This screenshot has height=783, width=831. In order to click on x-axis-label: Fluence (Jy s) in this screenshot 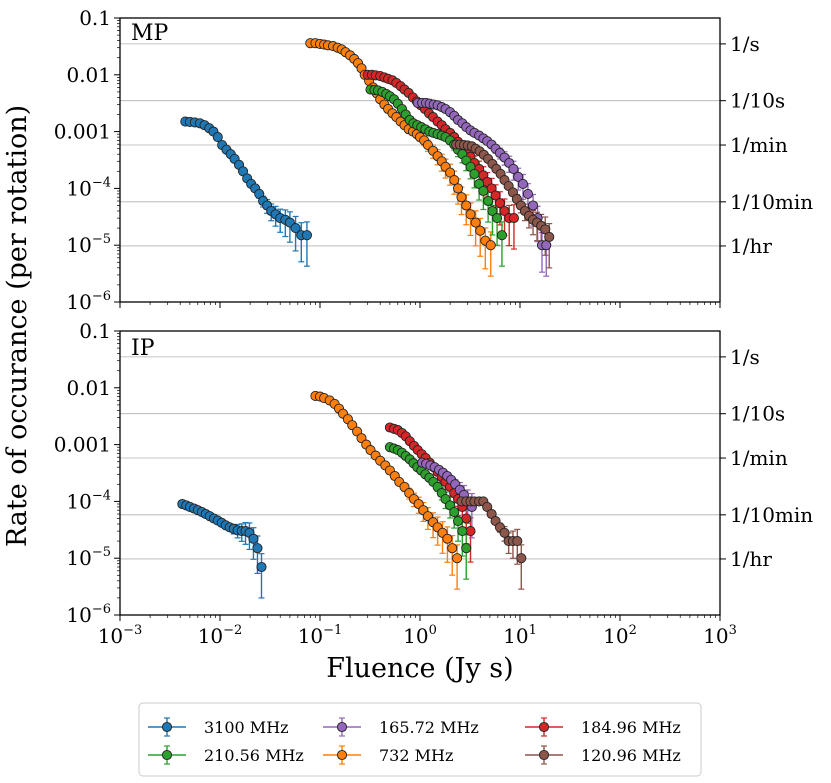, I will do `click(419, 668)`.